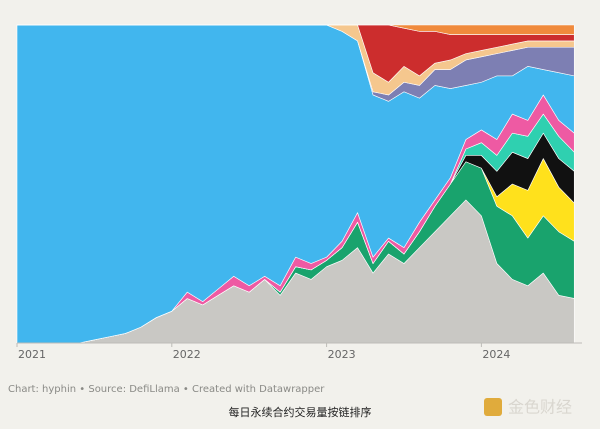  I want to click on caption: 每日永续合约交易量按链排序, so click(300, 412).